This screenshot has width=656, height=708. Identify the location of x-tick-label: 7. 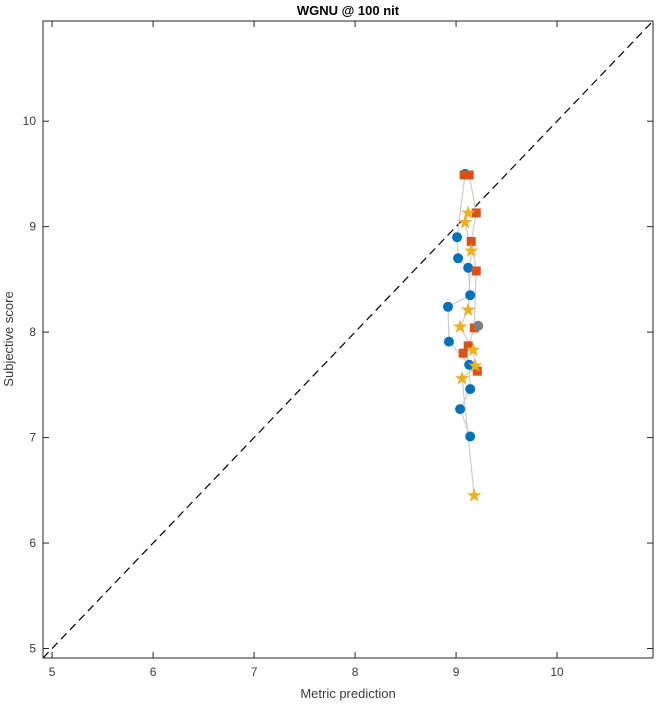
(254, 672).